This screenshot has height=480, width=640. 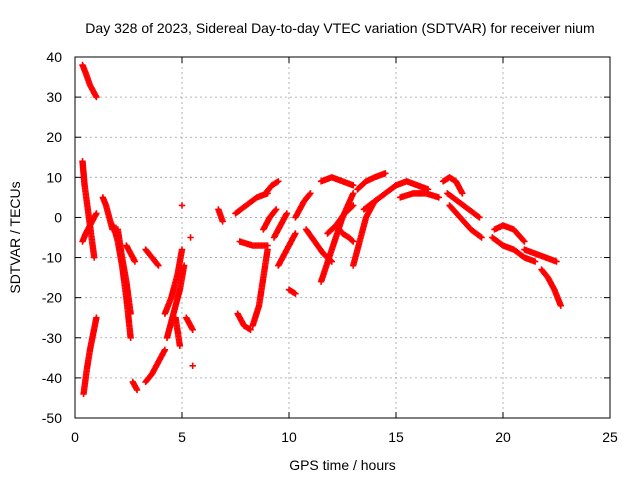 What do you see at coordinates (52, 378) in the screenshot?
I see `y-tick-label: -40` at bounding box center [52, 378].